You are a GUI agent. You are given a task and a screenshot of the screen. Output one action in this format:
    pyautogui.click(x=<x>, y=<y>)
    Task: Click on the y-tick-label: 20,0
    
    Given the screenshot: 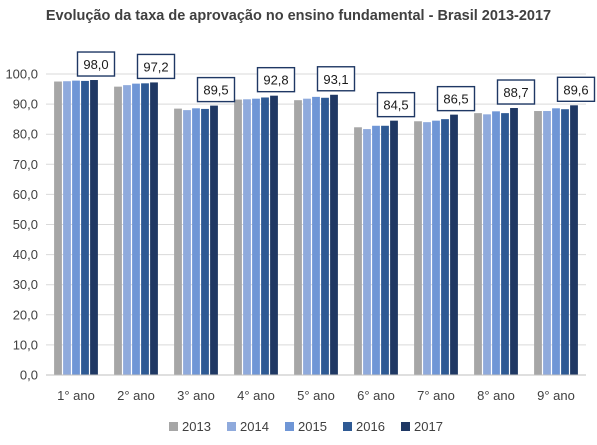 What is the action you would take?
    pyautogui.click(x=25, y=314)
    